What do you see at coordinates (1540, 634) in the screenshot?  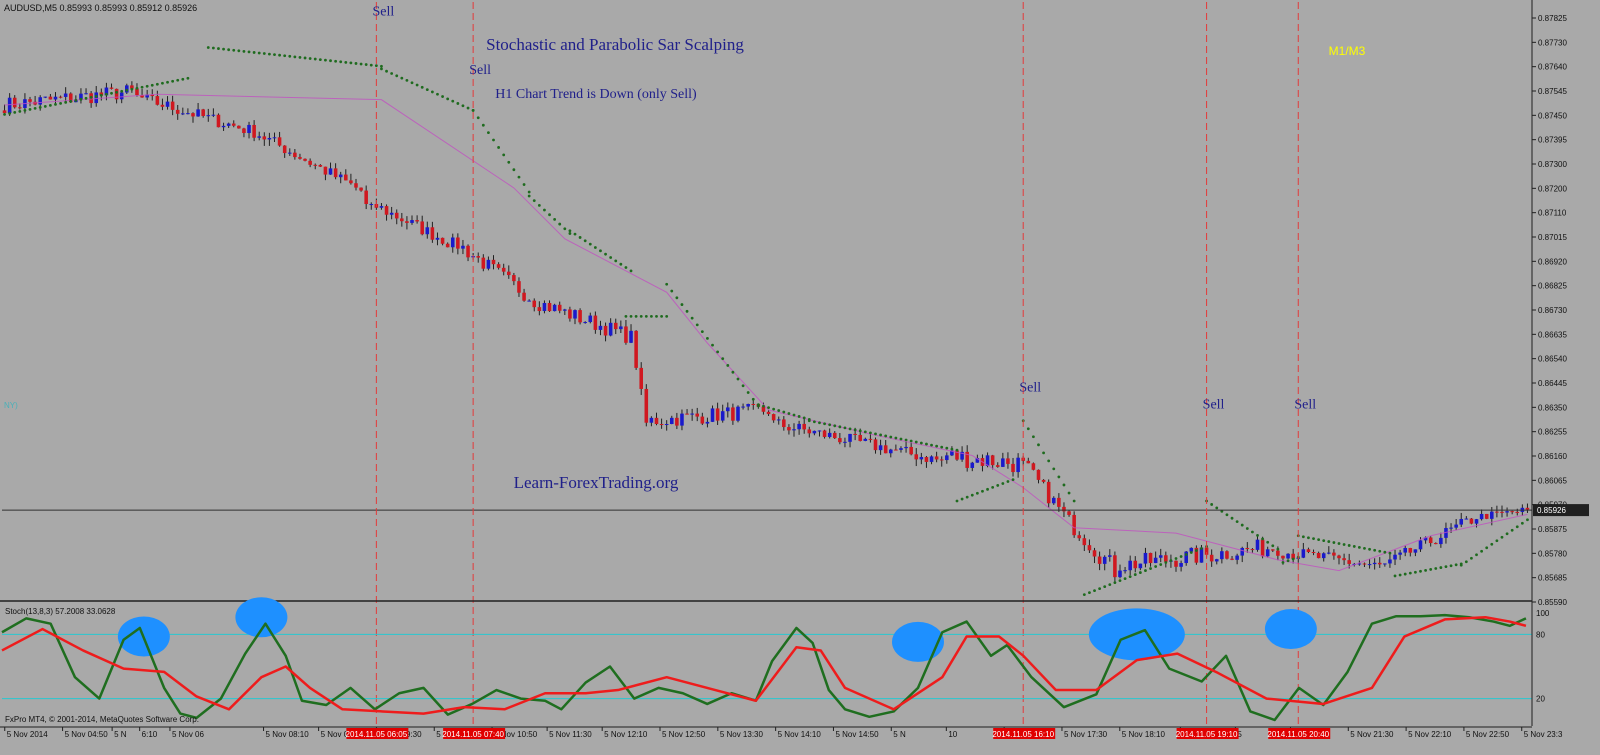 I see `stoch-level-label: 80` at bounding box center [1540, 634].